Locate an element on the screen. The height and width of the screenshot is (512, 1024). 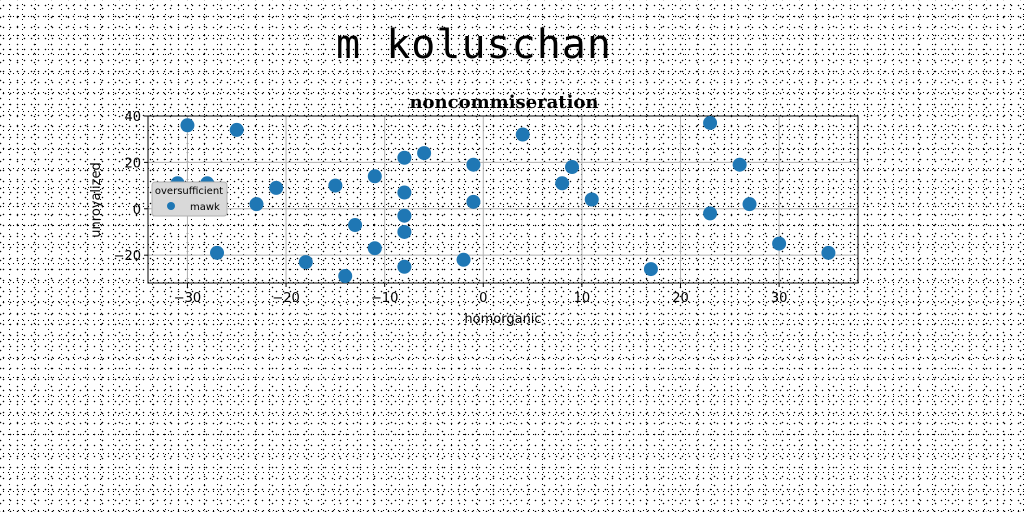
y-tick-label: −20 is located at coordinates (127, 256).